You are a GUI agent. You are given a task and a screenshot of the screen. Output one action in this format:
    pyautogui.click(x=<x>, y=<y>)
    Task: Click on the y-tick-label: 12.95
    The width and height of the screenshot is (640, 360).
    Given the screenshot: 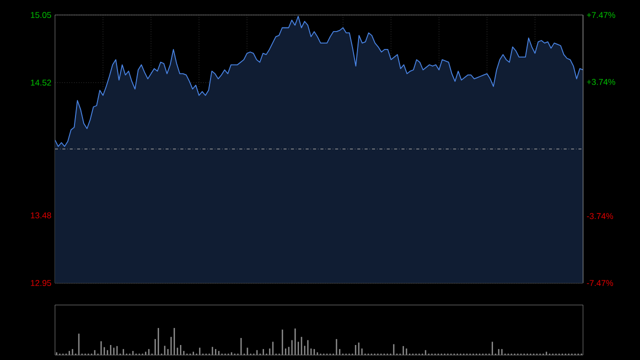 What is the action you would take?
    pyautogui.click(x=41, y=283)
    